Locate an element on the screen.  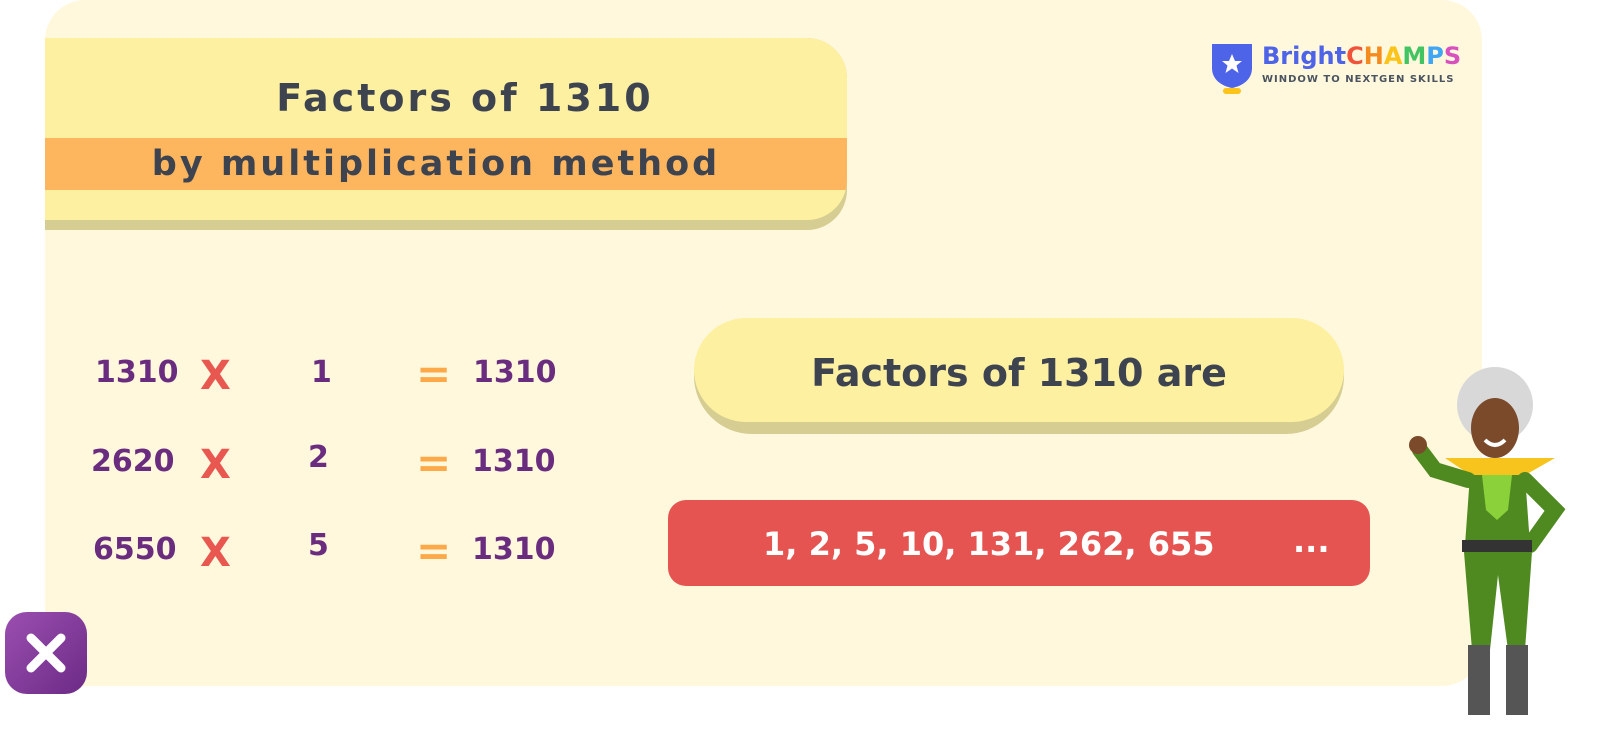
close-button is located at coordinates (46, 653).